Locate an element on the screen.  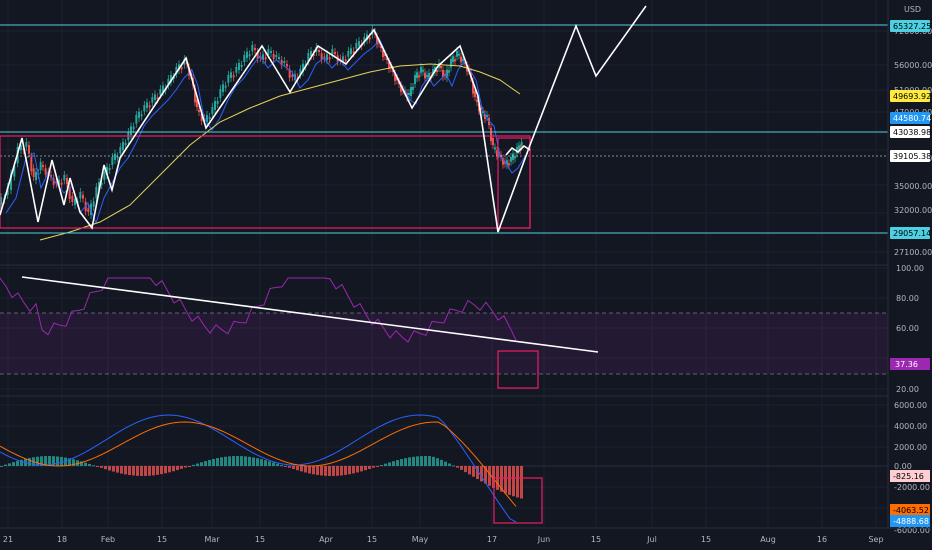
time-tick-label: 15 is located at coordinates (162, 539).